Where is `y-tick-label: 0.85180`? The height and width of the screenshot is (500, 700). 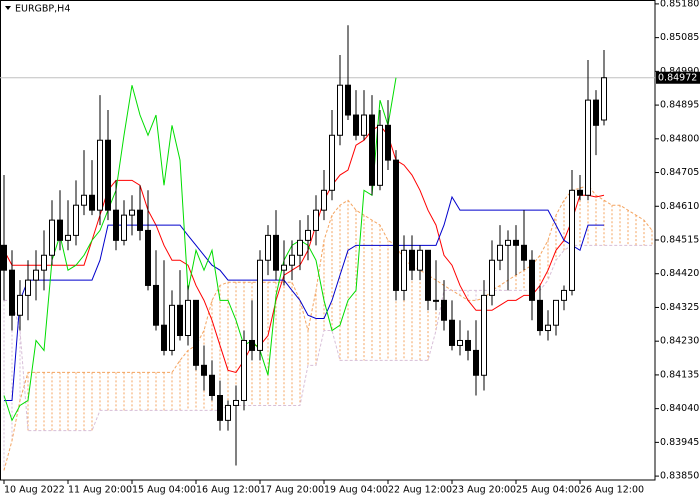
y-tick-label: 0.85180 is located at coordinates (679, 4).